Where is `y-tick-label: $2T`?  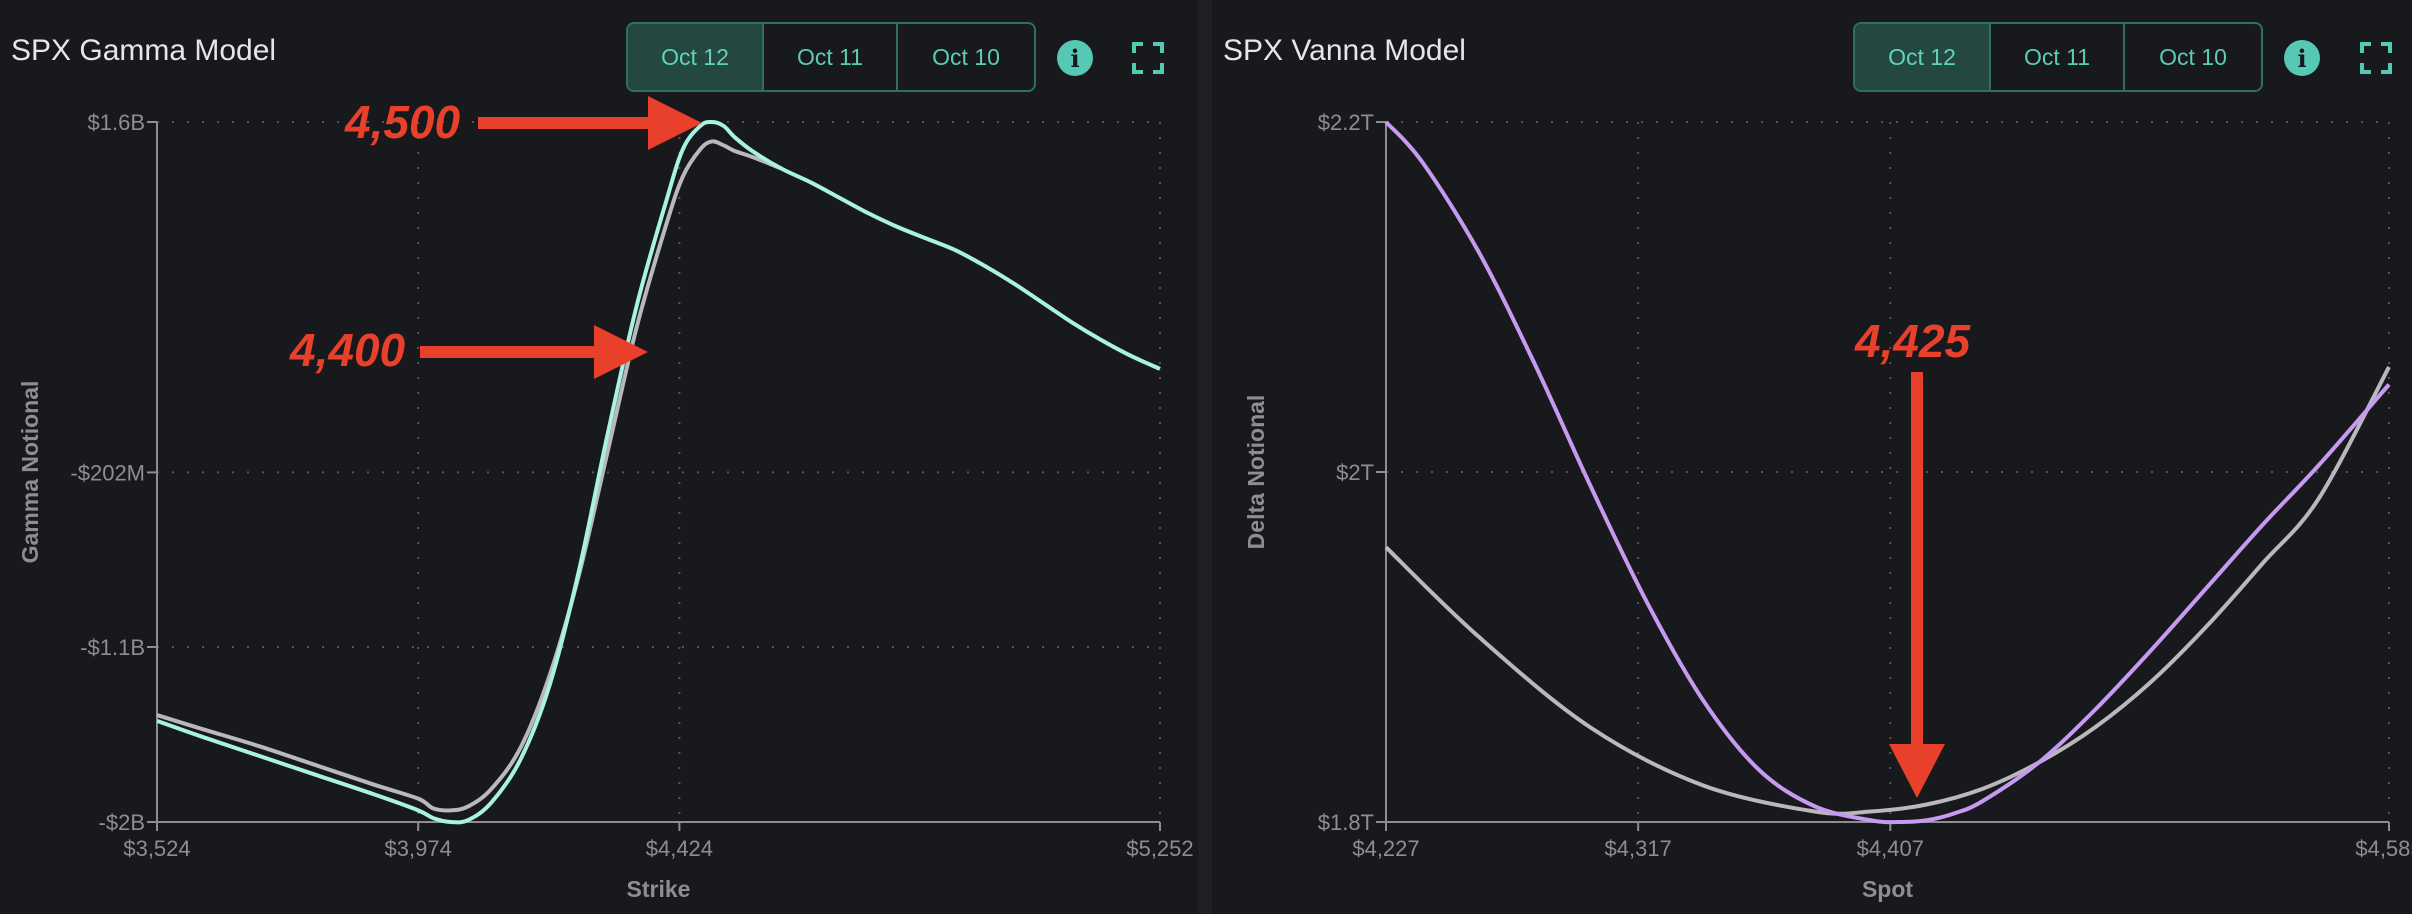 y-tick-label: $2T is located at coordinates (1355, 472).